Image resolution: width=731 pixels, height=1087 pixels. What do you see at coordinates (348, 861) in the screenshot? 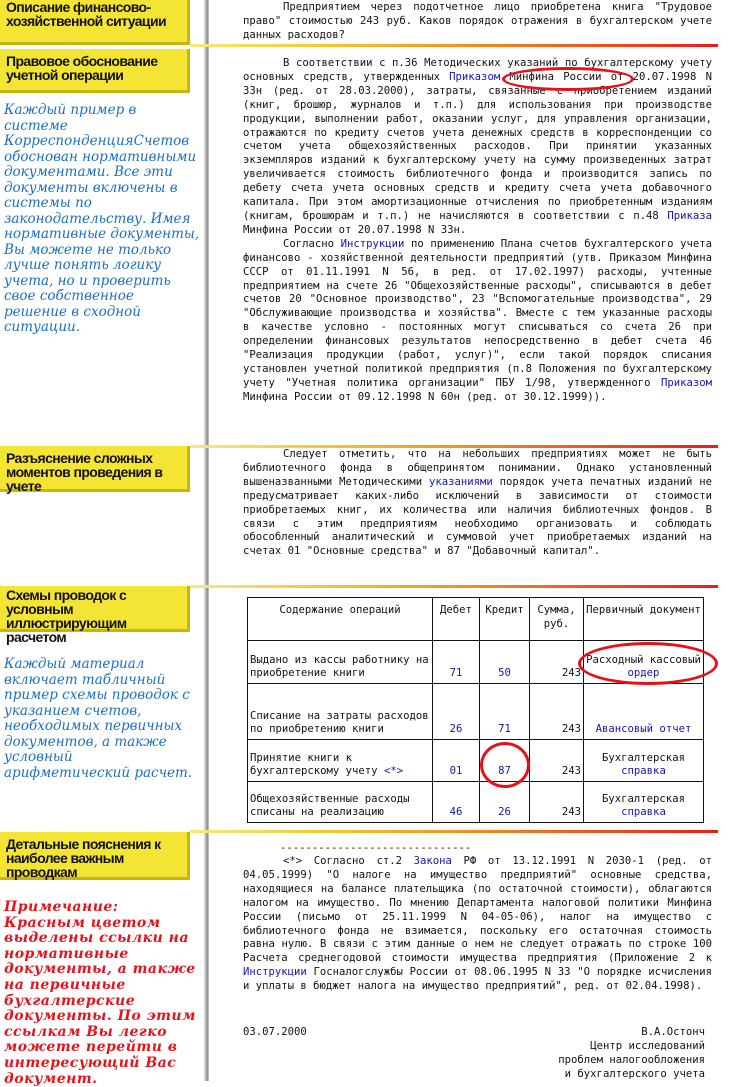
I see `paragraph-text: <*> Согласно ст.2` at bounding box center [348, 861].